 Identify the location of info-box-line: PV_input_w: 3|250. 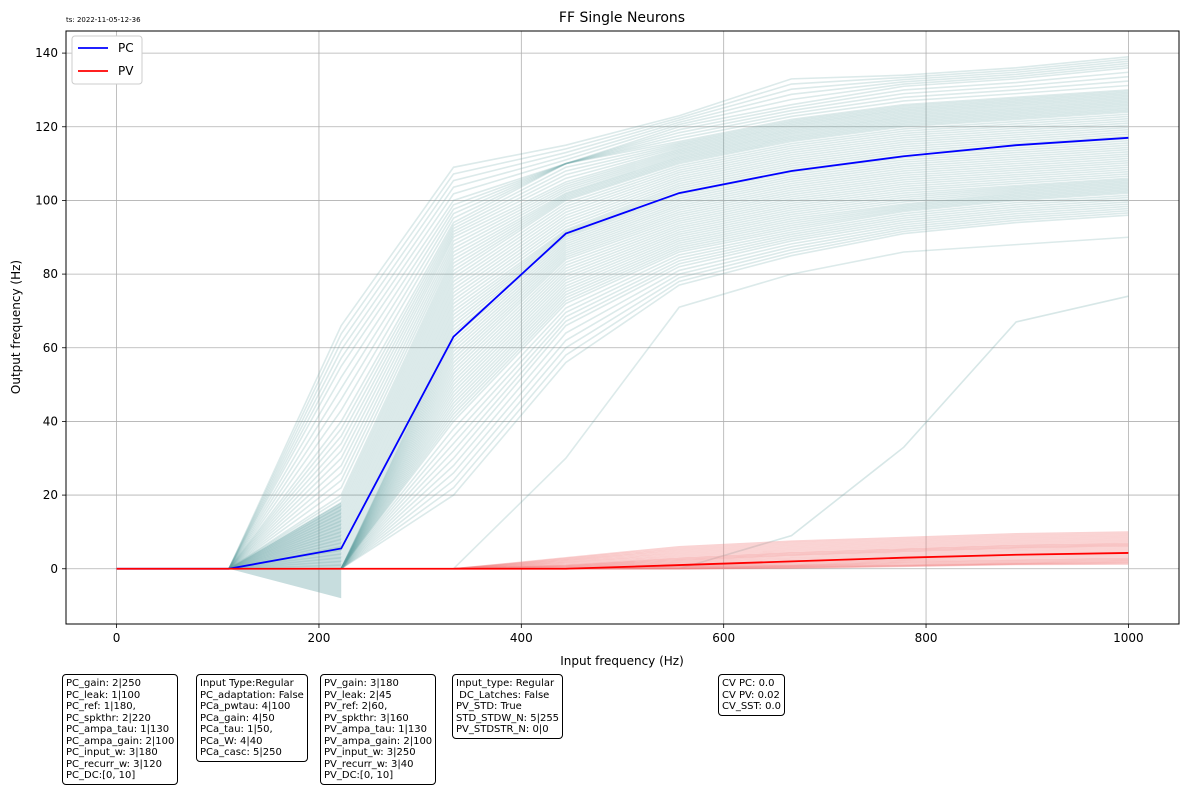
(370, 752).